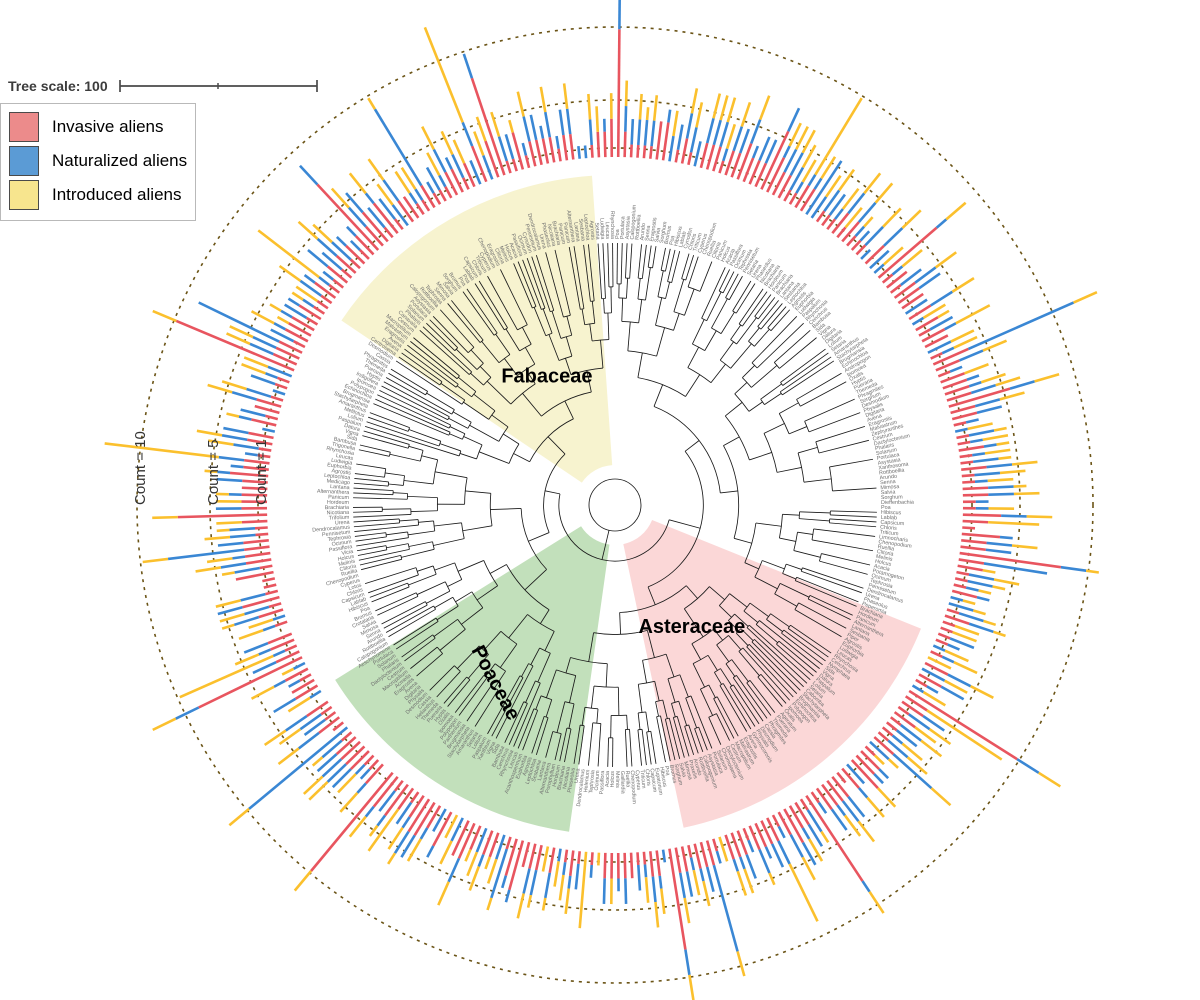 This screenshot has height=1000, width=1200. What do you see at coordinates (578, 775) in the screenshot?
I see `tip-label: Urena` at bounding box center [578, 775].